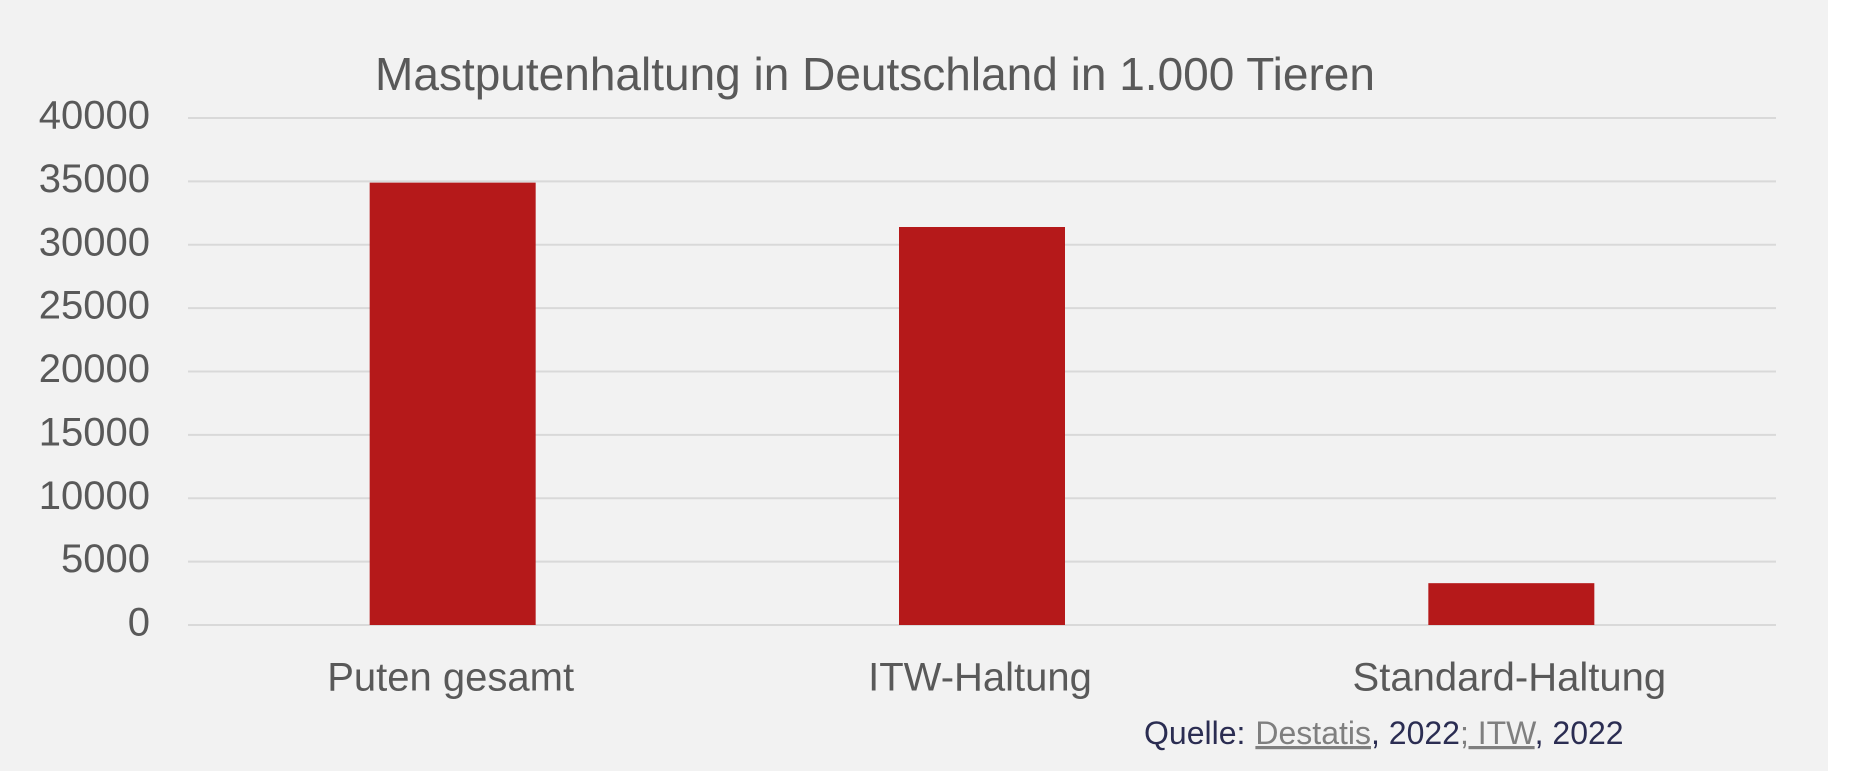  What do you see at coordinates (450, 678) in the screenshot?
I see `x-tick-label: Puten gesamt` at bounding box center [450, 678].